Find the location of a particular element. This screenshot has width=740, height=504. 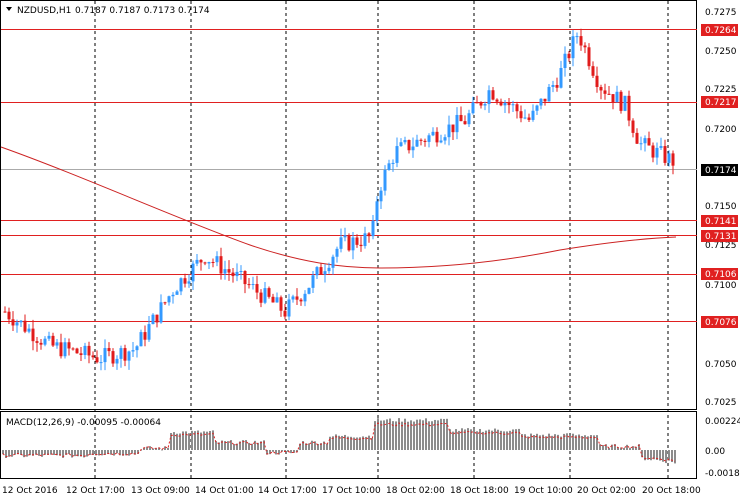

price-tick: 0.7050 is located at coordinates (721, 365).